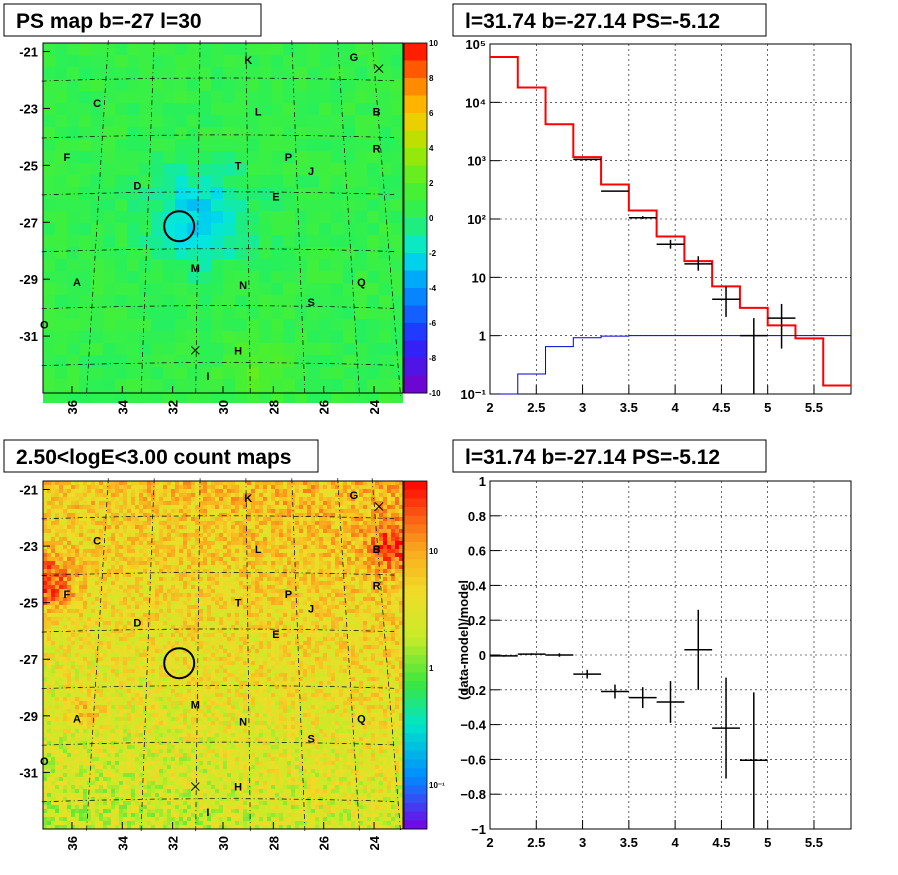  I want to click on ps-map-cross-marker, so click(379, 68).